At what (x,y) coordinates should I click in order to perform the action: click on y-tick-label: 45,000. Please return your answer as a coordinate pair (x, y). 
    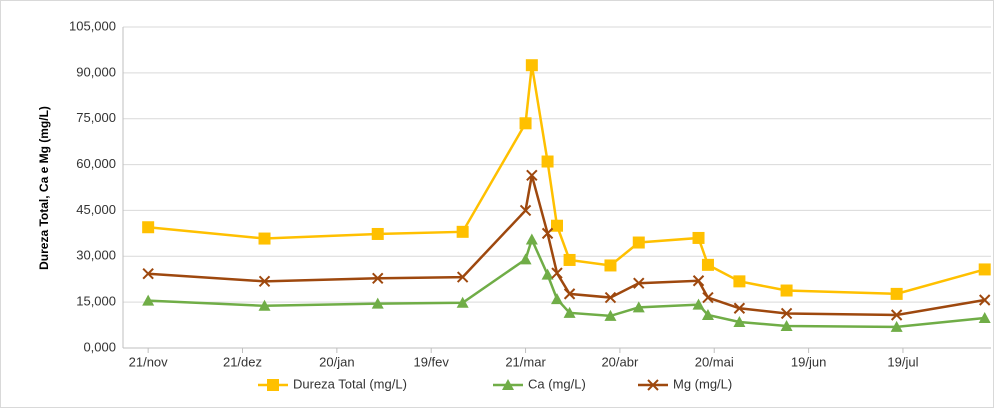
    Looking at the image, I should click on (96, 209).